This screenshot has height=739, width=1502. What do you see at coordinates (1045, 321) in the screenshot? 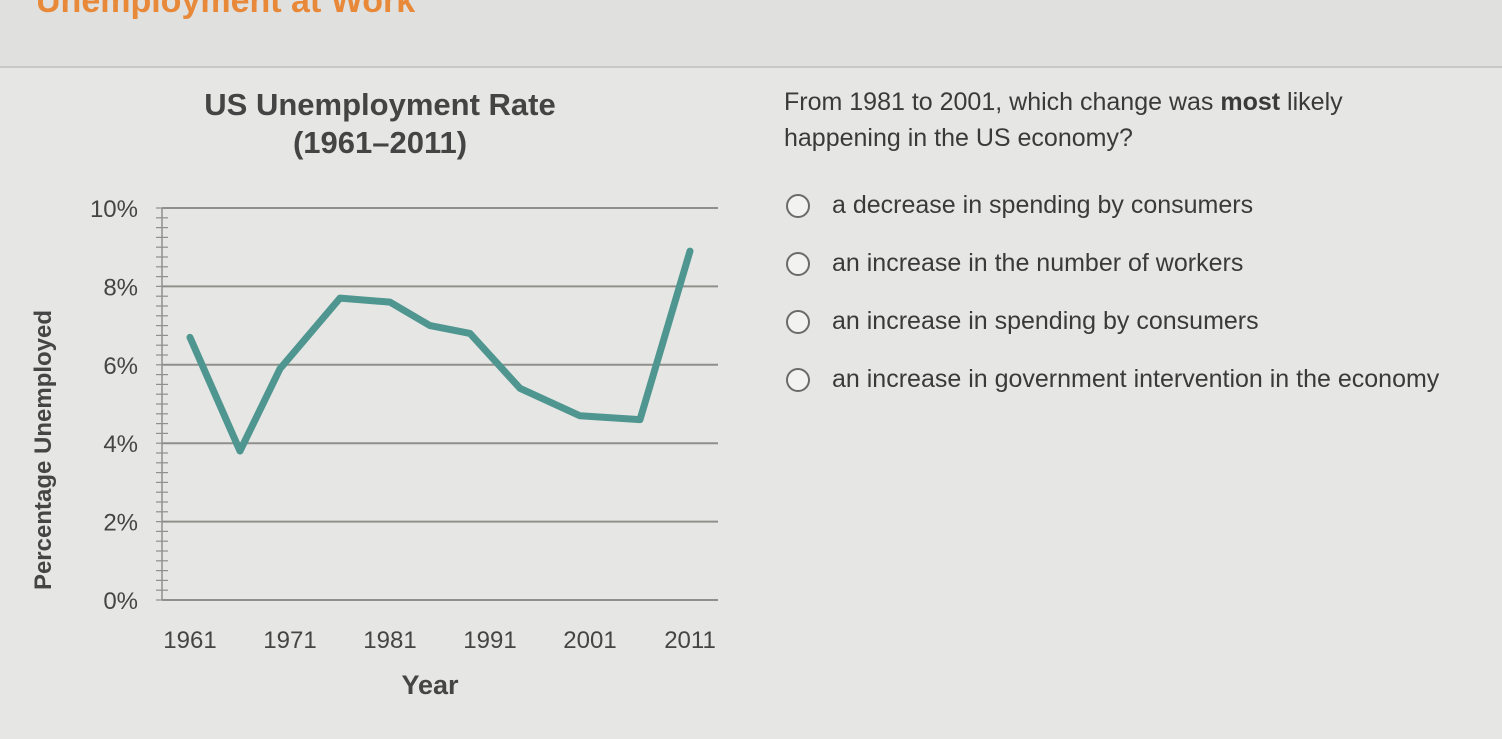
I see `answer-option-label: an increase in spending by consumers` at bounding box center [1045, 321].